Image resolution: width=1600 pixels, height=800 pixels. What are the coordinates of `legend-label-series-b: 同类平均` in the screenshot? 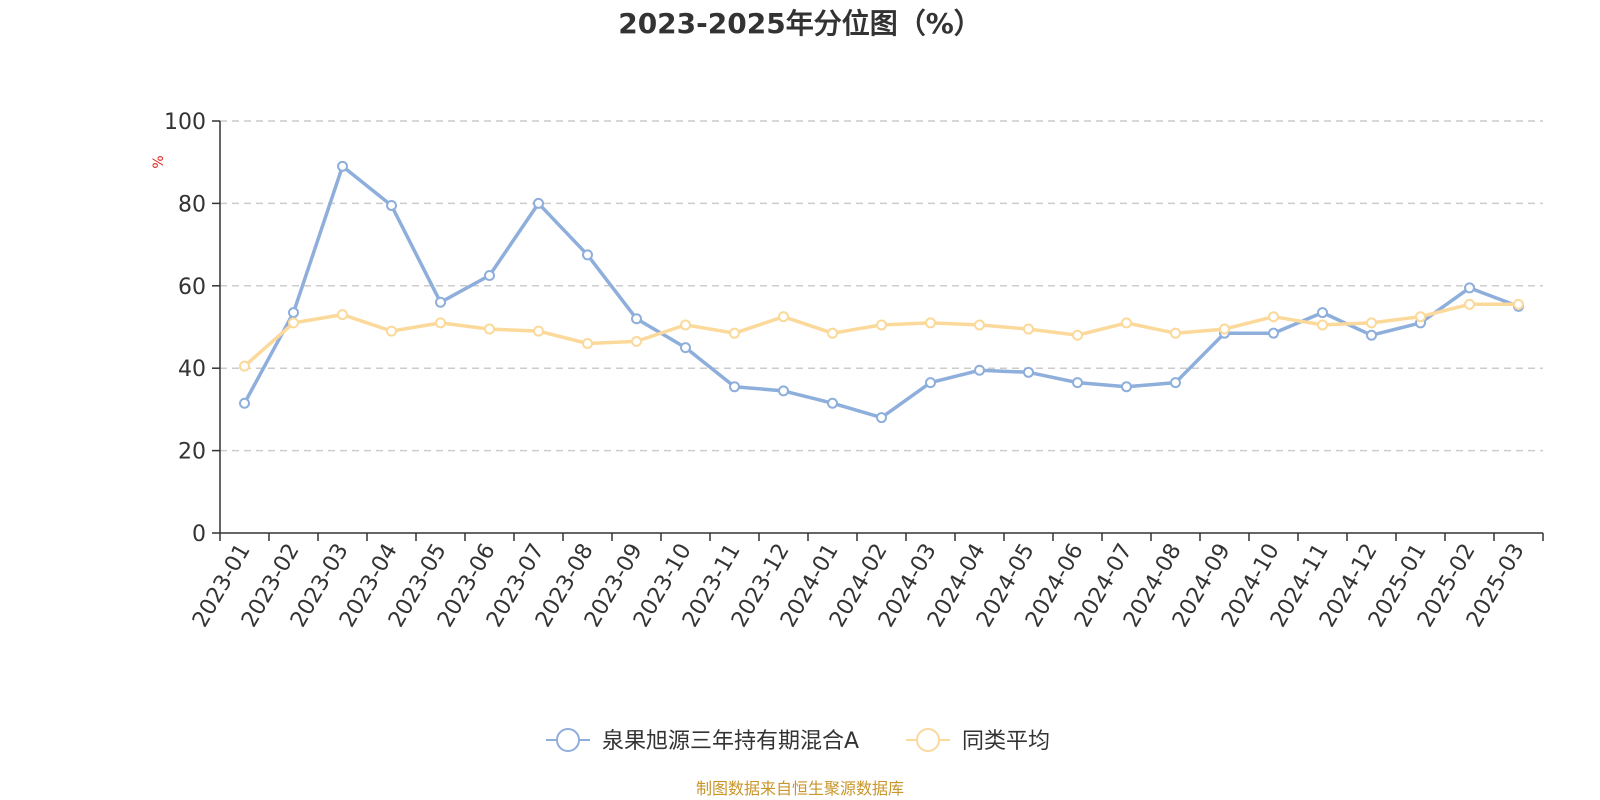 It's located at (1006, 741).